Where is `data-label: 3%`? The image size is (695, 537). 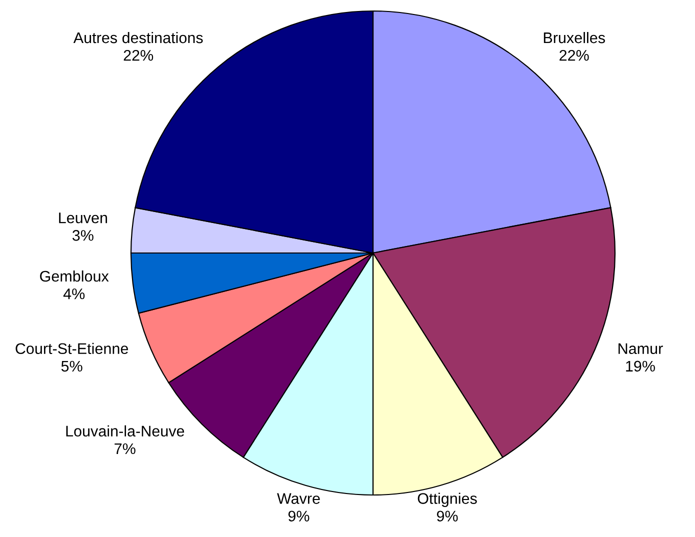
data-label: 3% is located at coordinates (83, 235).